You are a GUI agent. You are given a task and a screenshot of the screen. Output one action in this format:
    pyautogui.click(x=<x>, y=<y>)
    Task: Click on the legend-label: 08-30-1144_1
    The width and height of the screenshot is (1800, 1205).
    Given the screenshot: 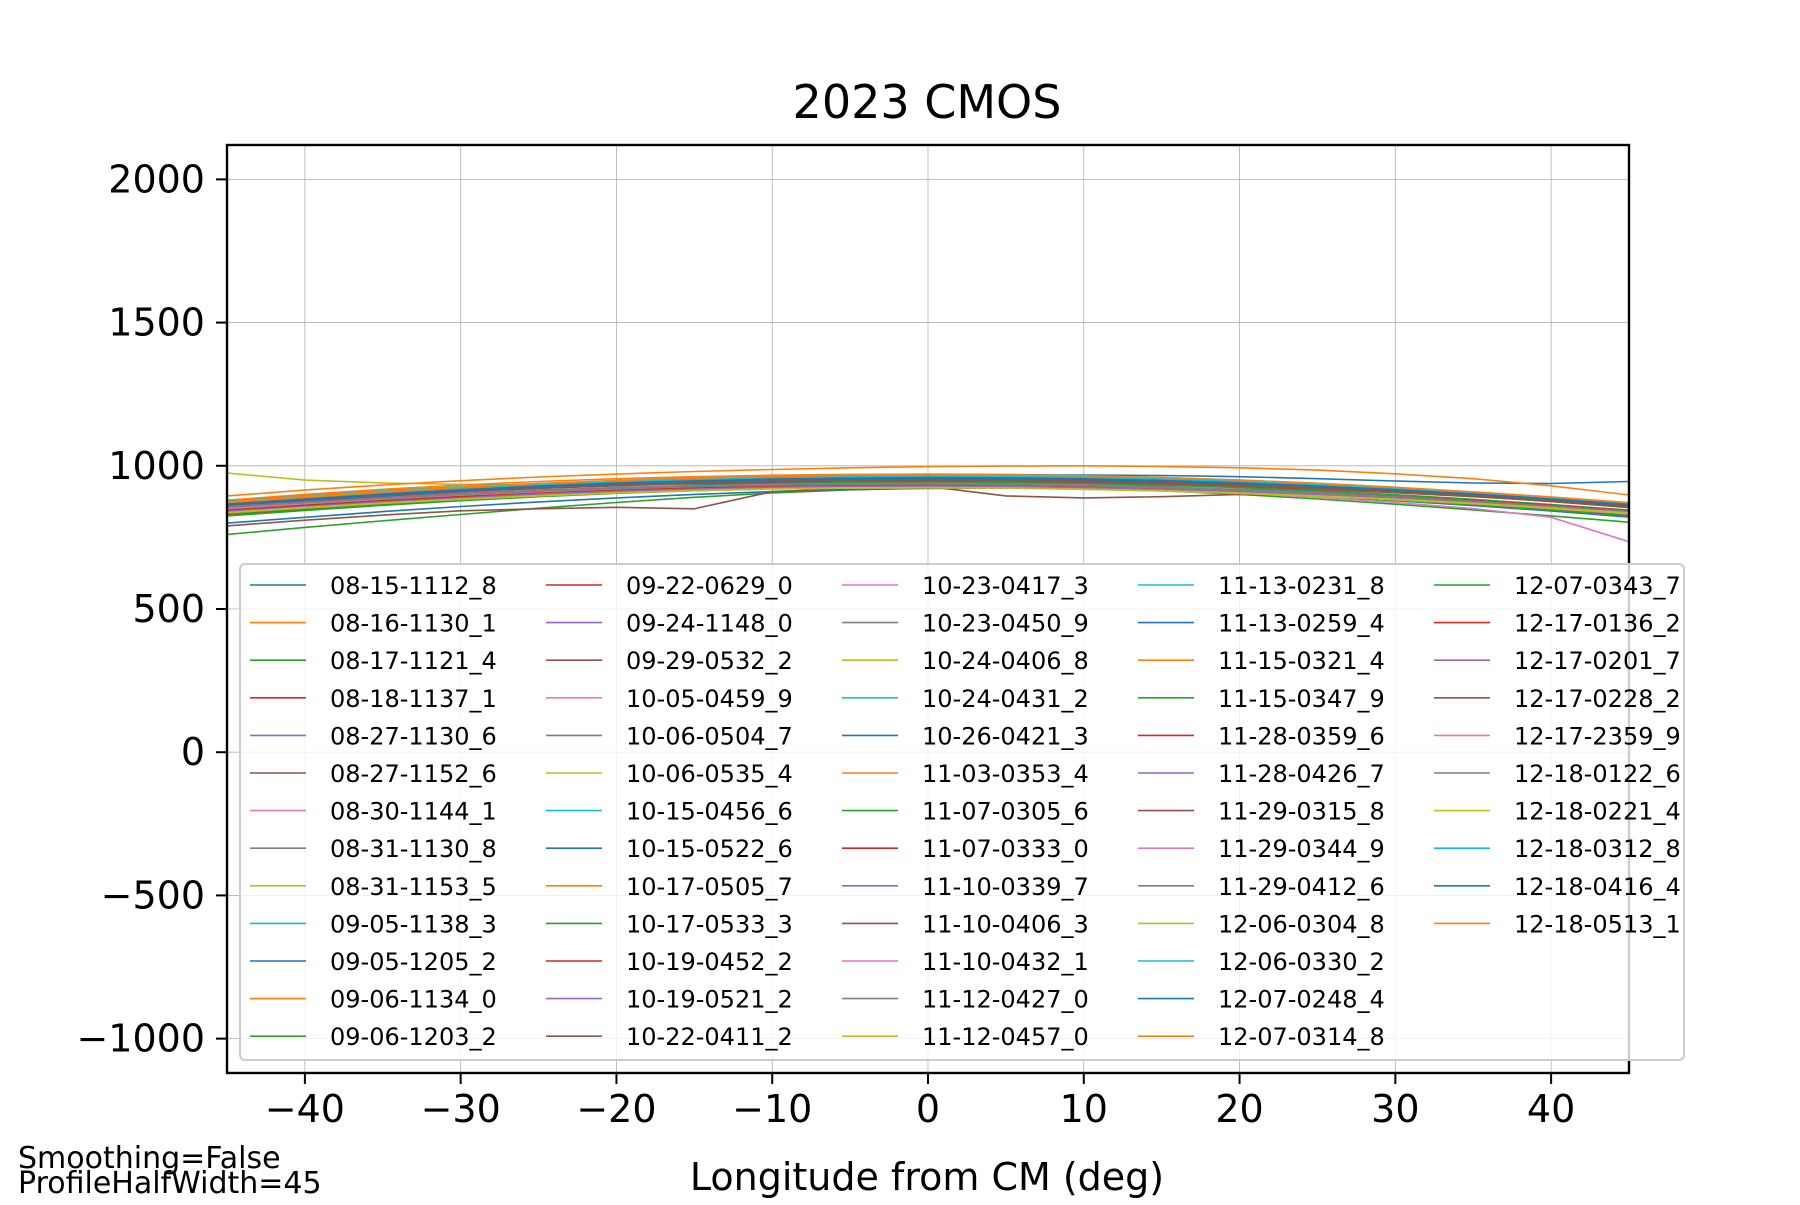 What is the action you would take?
    pyautogui.click(x=413, y=812)
    